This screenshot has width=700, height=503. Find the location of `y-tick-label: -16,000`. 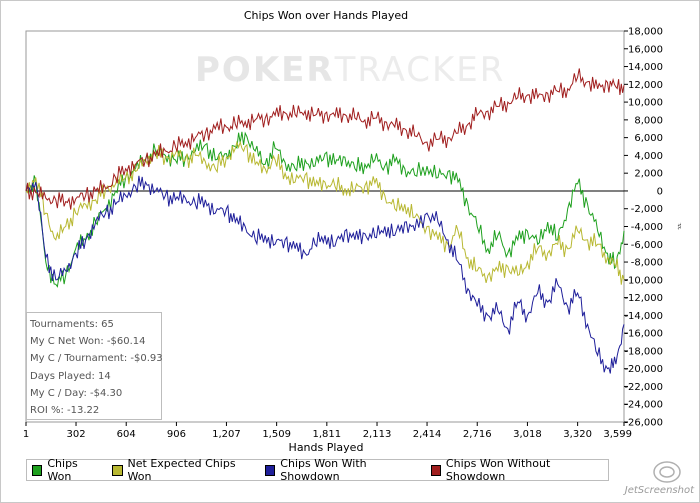

y-tick-label: -16,000 is located at coordinates (643, 334).